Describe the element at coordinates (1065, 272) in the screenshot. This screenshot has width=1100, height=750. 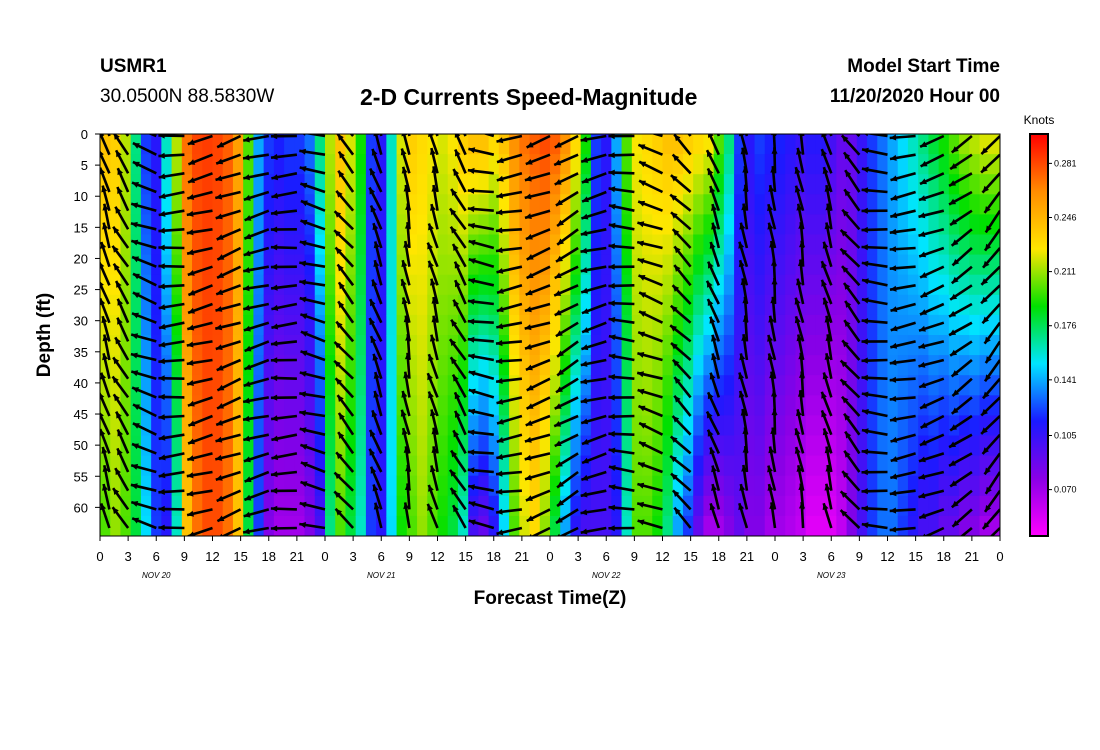
I see `colorbar-tick-label: 0.211` at that location.